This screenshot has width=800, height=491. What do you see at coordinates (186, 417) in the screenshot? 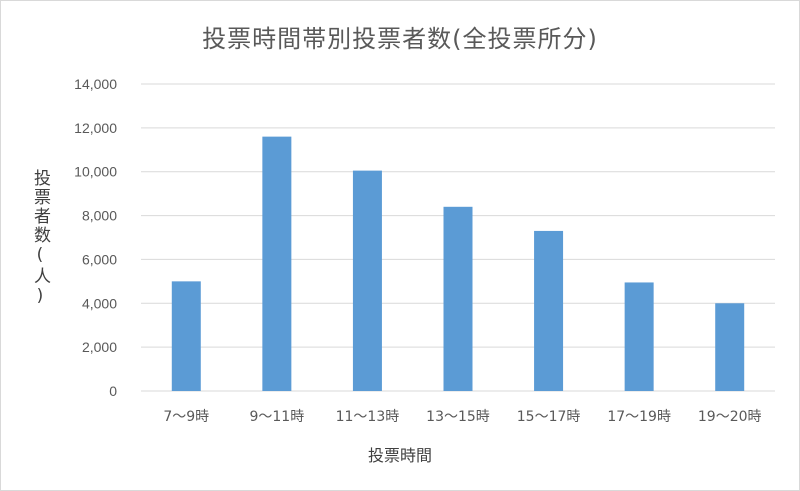
I see `x-tick-label: 7〜9時` at bounding box center [186, 417].